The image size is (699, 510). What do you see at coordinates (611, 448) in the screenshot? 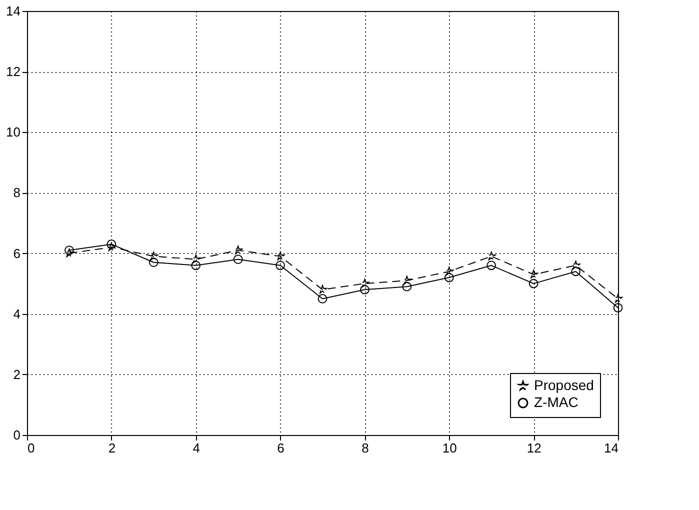
I see `x-tick-label: 14` at bounding box center [611, 448].